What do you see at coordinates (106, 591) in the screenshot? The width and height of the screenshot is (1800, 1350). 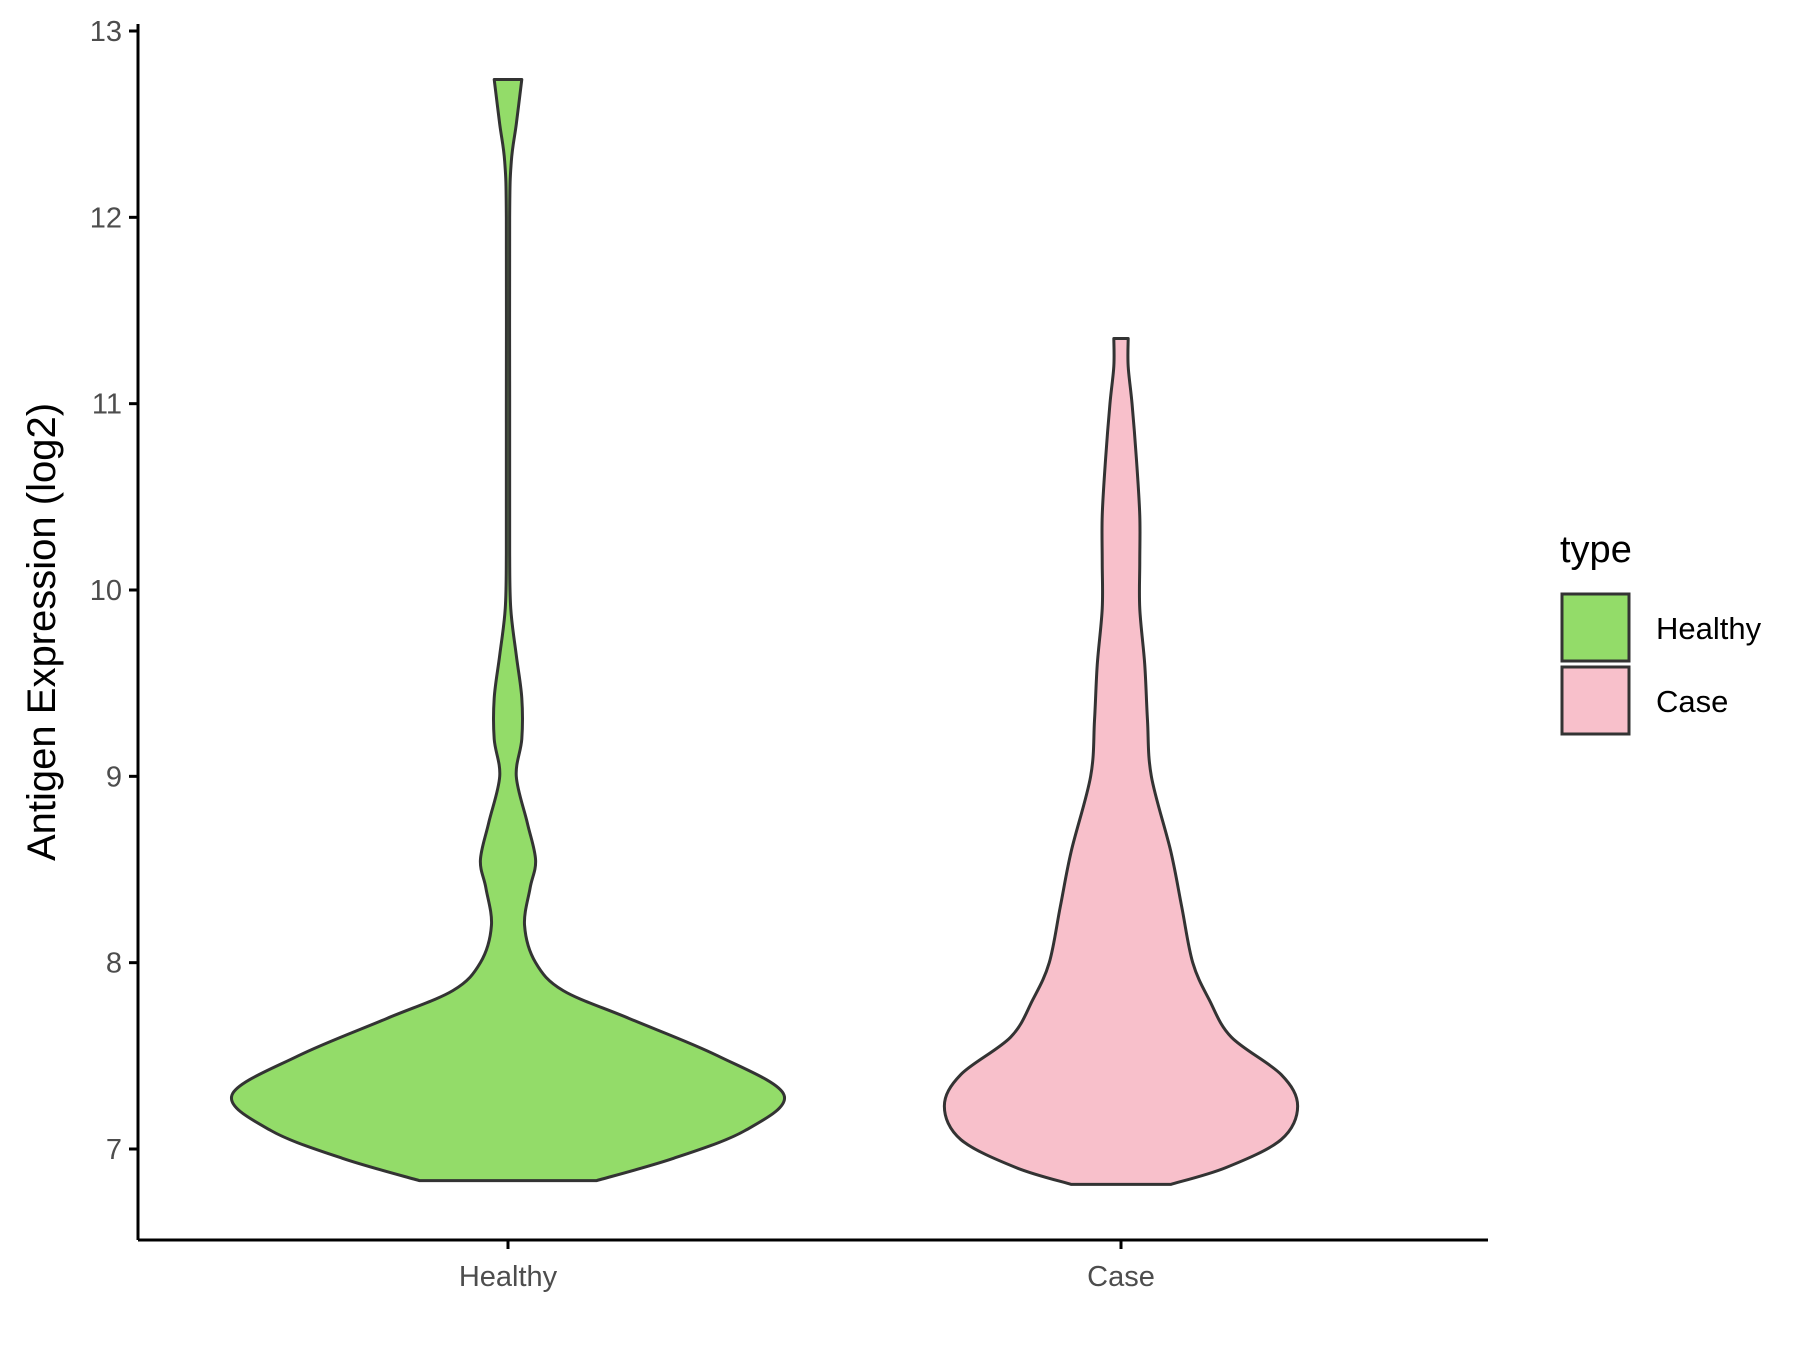 I see `y-tick-label: 10` at bounding box center [106, 591].